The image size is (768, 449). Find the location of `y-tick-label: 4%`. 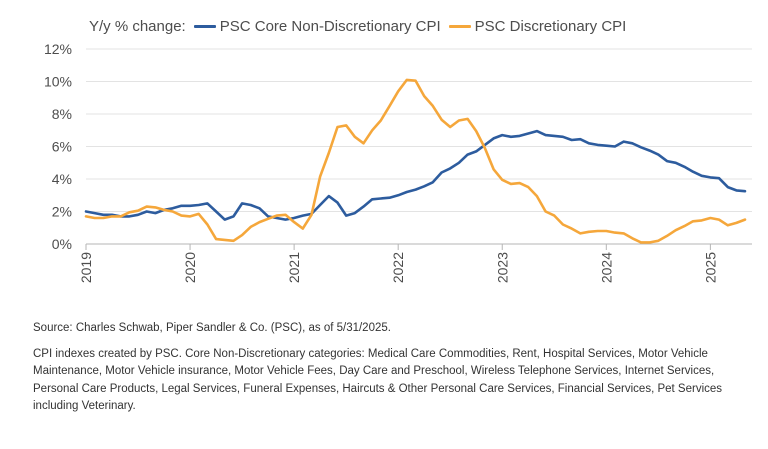

y-tick-label: 4% is located at coordinates (62, 179).